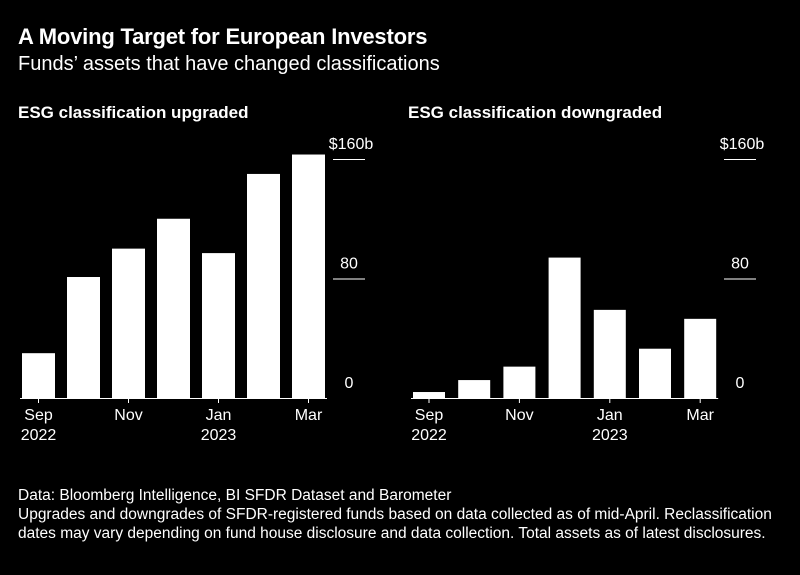  I want to click on downgraded-xtick-label-1: Nov, so click(519, 415).